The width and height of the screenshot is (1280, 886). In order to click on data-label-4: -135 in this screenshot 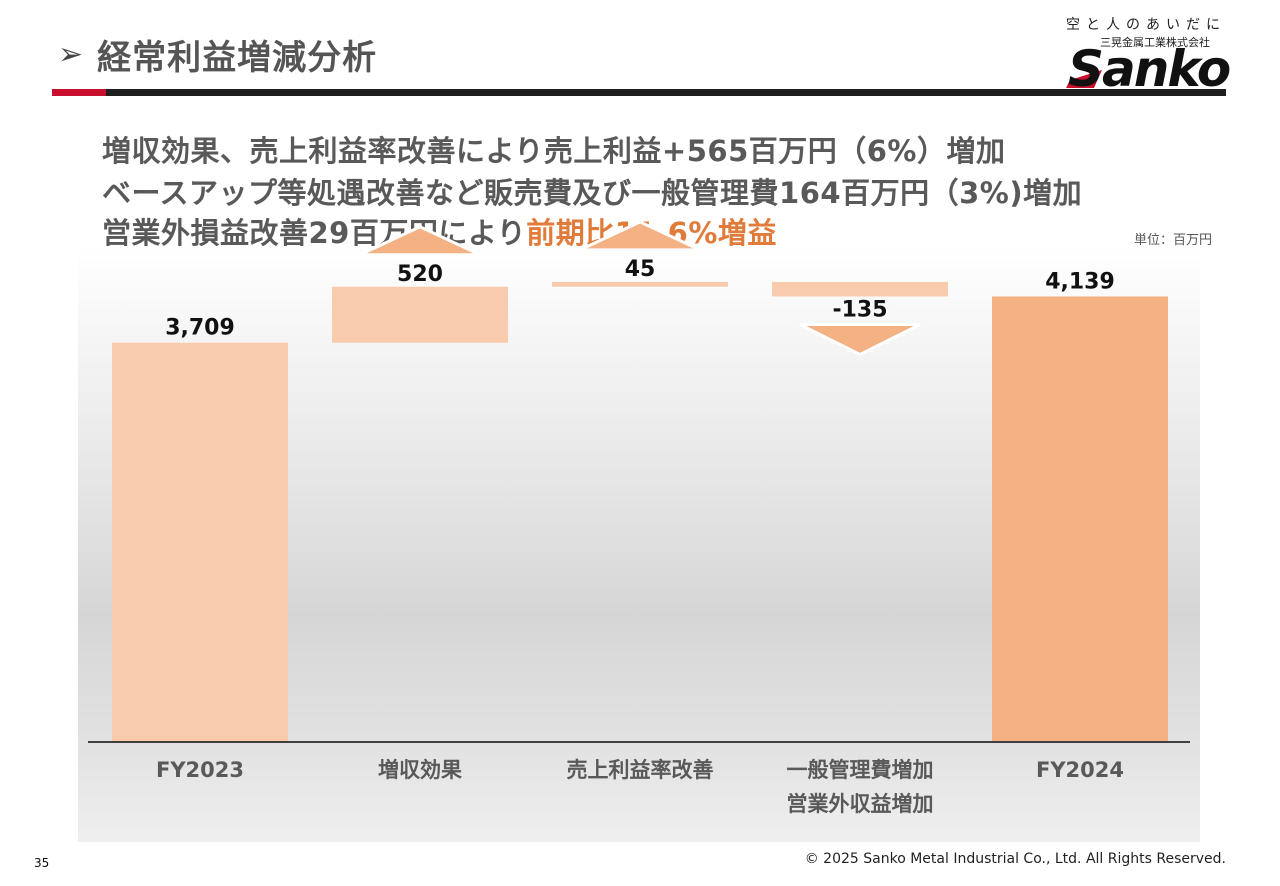, I will do `click(859, 309)`.